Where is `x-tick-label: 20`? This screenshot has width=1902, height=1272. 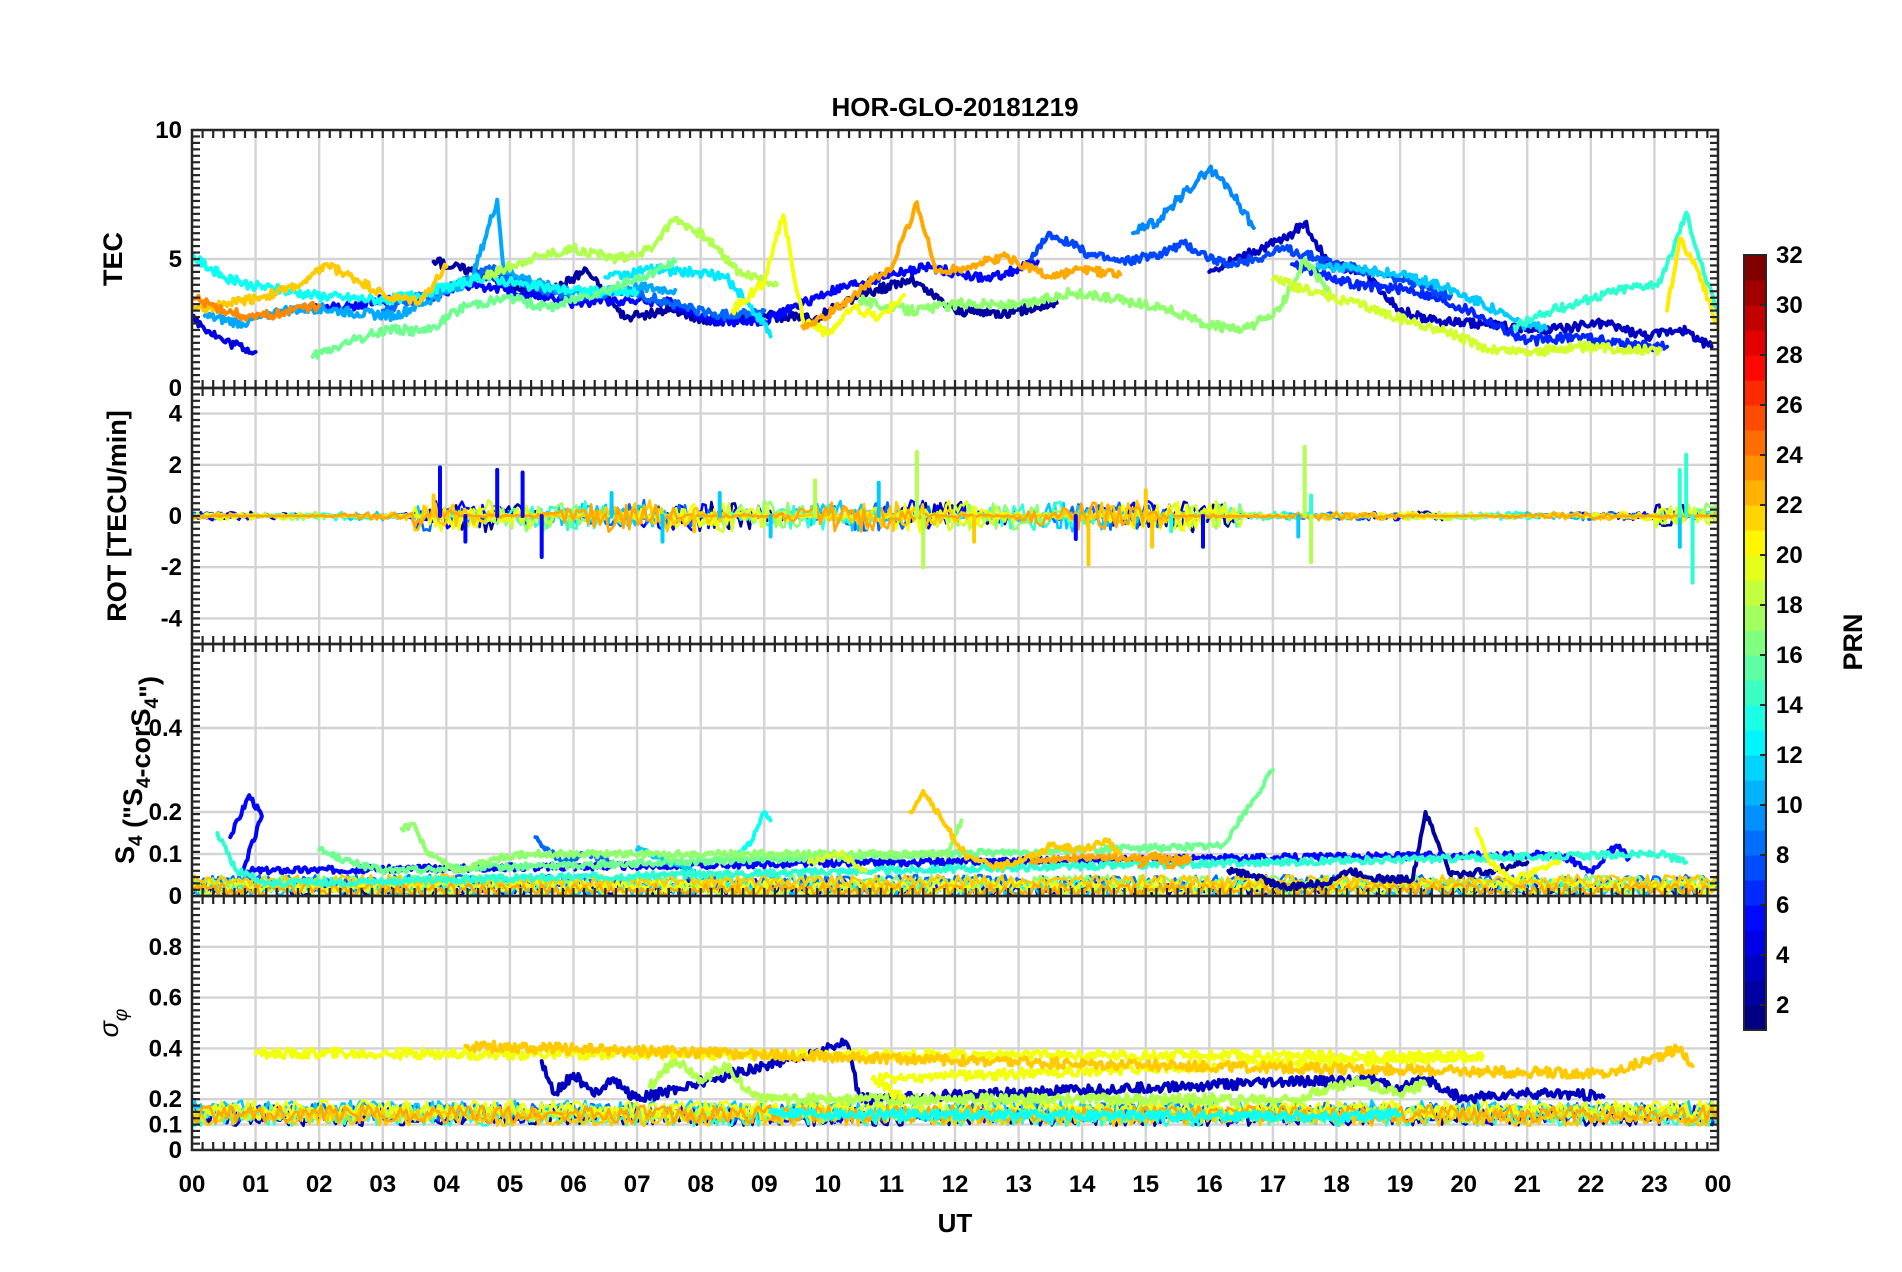 x-tick-label: 20 is located at coordinates (1463, 1184).